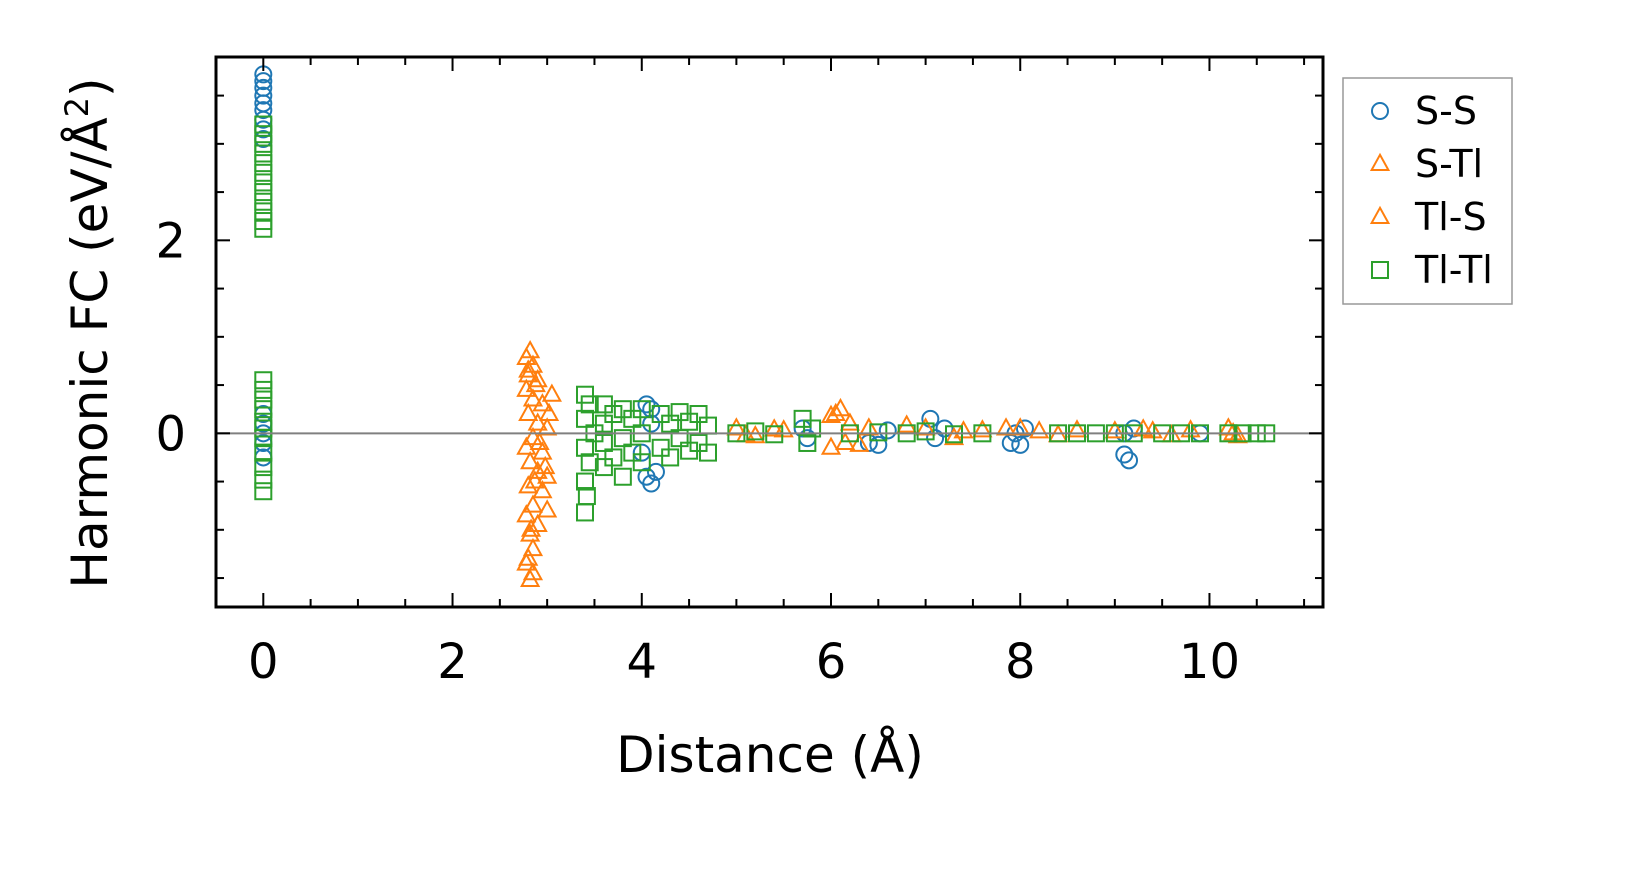 The width and height of the screenshot is (1645, 883). I want to click on legend-label: Tl-S, so click(1450, 217).